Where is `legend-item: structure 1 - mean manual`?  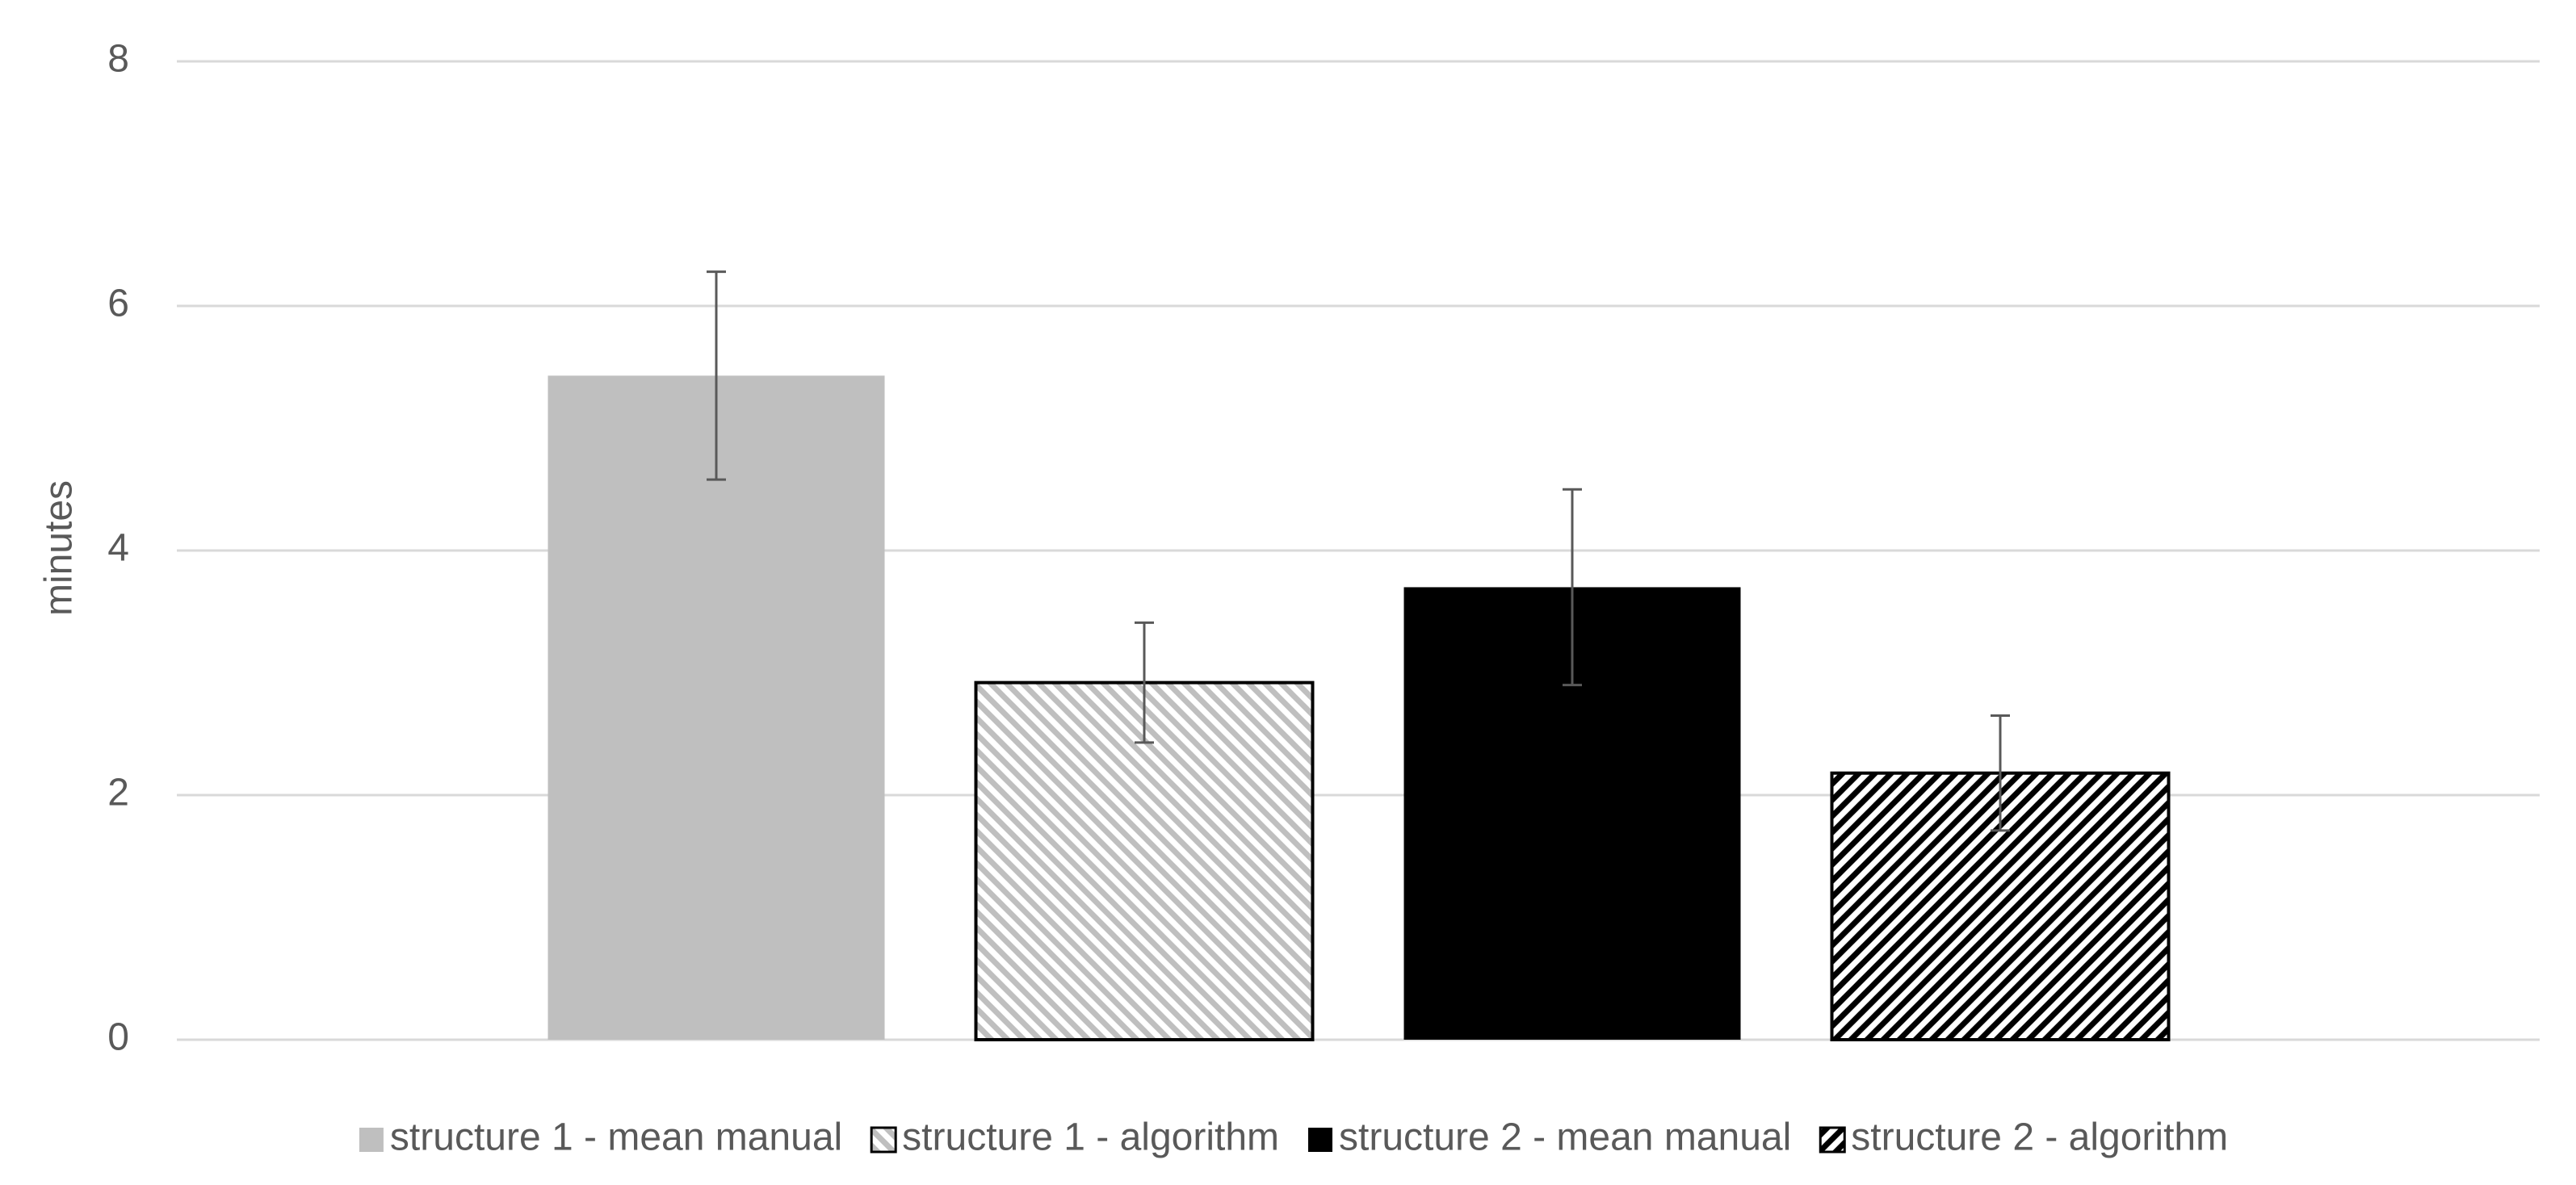
legend-item: structure 1 - mean manual is located at coordinates (600, 1137).